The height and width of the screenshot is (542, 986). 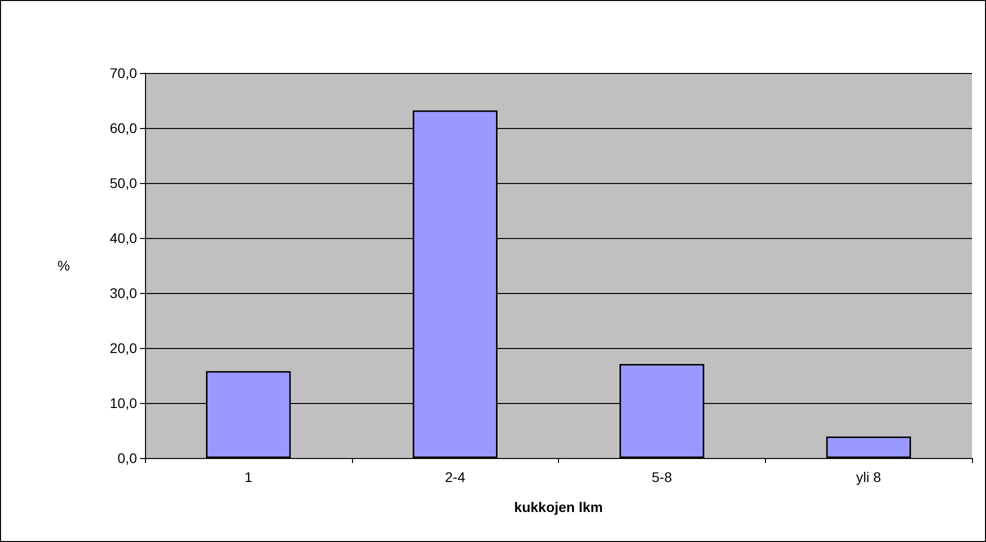 I want to click on y-tick-label: 70,0, so click(x=124, y=73).